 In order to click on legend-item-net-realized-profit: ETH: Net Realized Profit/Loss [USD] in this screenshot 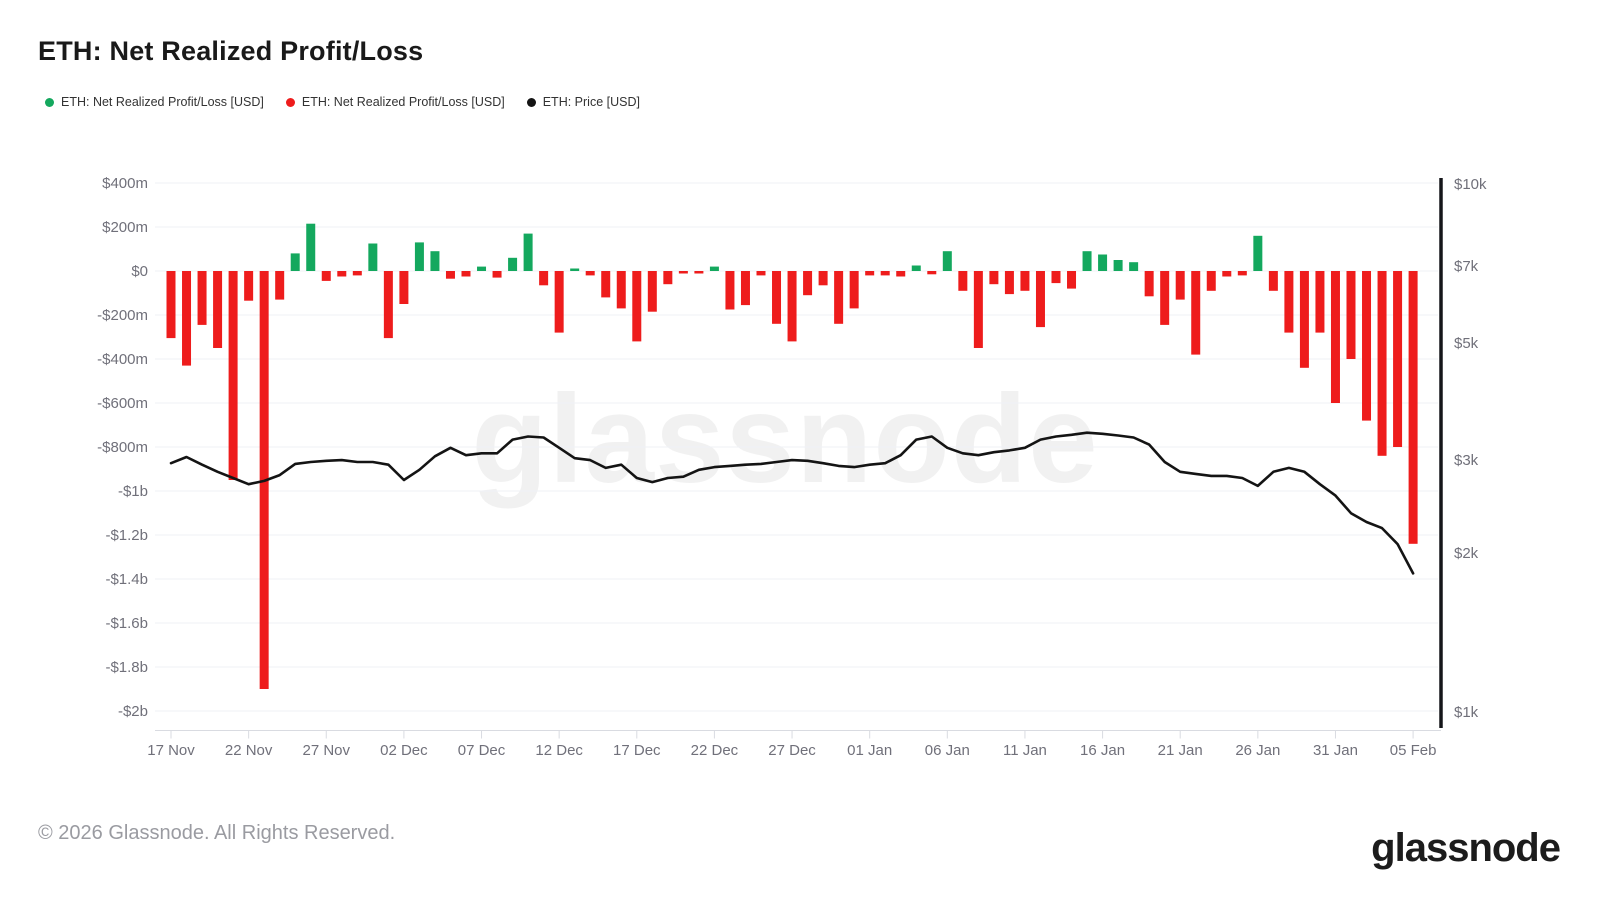, I will do `click(154, 102)`.